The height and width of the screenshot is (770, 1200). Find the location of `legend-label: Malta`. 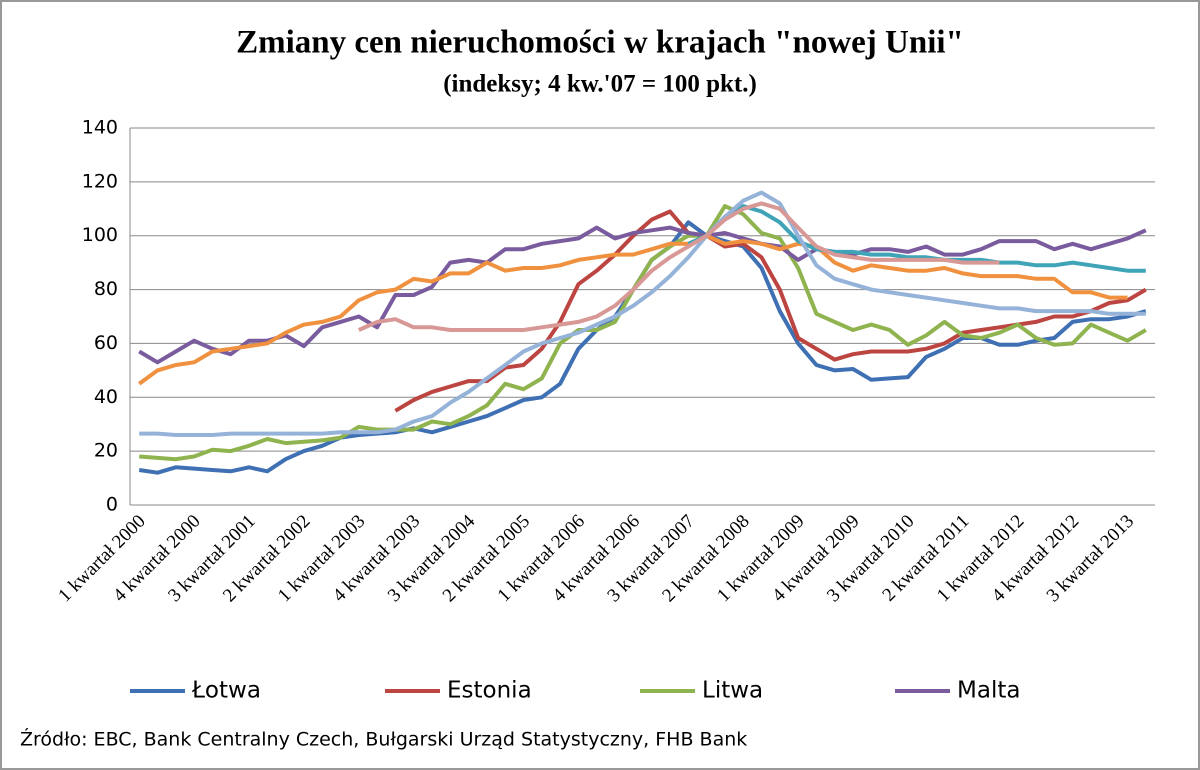

legend-label: Malta is located at coordinates (988, 691).